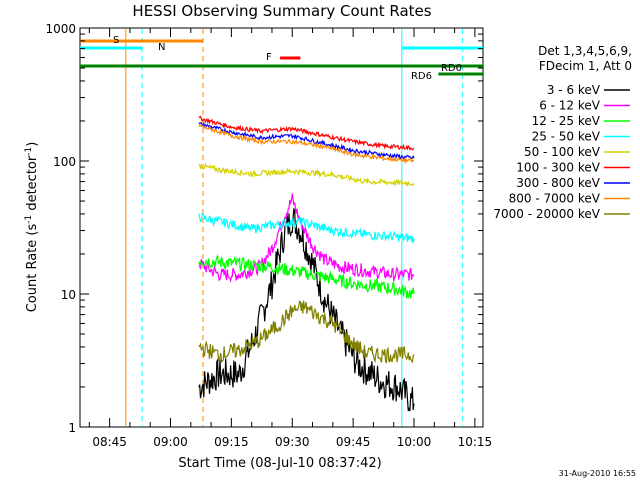  What do you see at coordinates (32, 227) in the screenshot?
I see `y-axis-label: Count Rate (s-1 detector-1)` at bounding box center [32, 227].